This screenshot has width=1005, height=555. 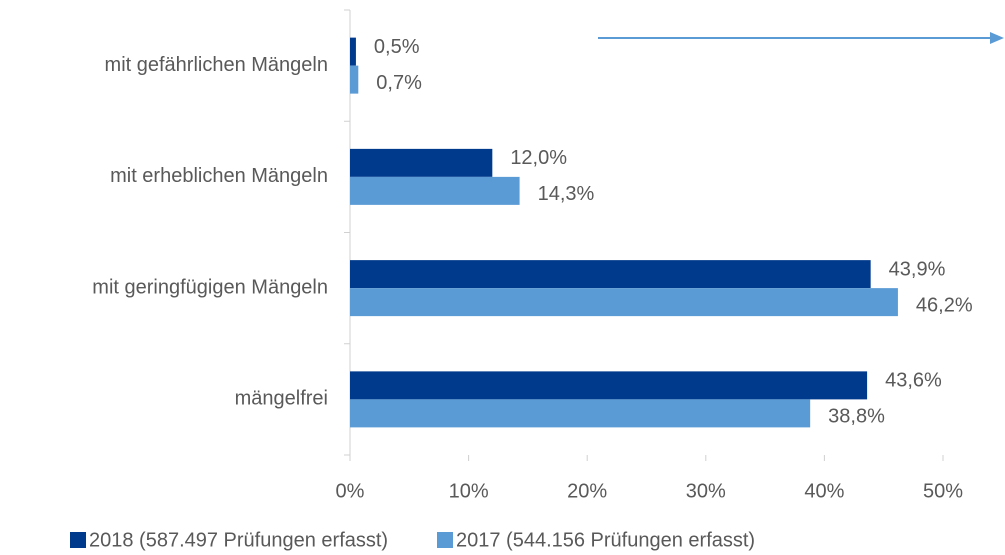 I want to click on x-tick-label: 40%, so click(x=824, y=491).